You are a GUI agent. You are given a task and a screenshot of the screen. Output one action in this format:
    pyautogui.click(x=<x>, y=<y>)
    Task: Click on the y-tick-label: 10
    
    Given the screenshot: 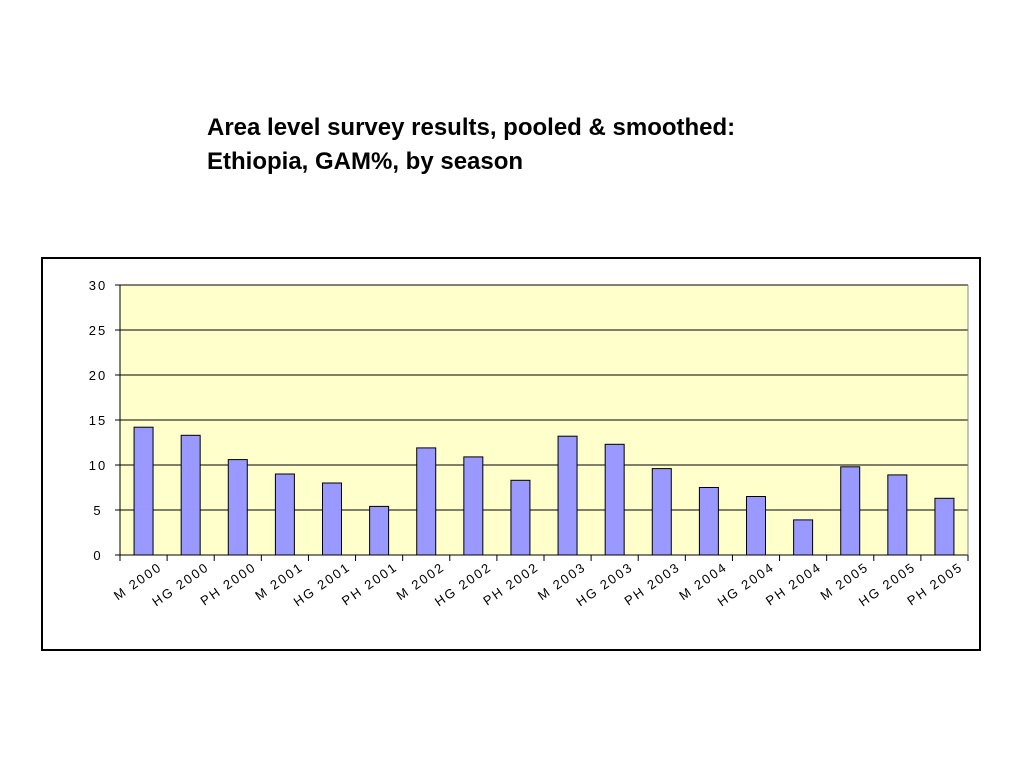 What is the action you would take?
    pyautogui.click(x=98, y=465)
    